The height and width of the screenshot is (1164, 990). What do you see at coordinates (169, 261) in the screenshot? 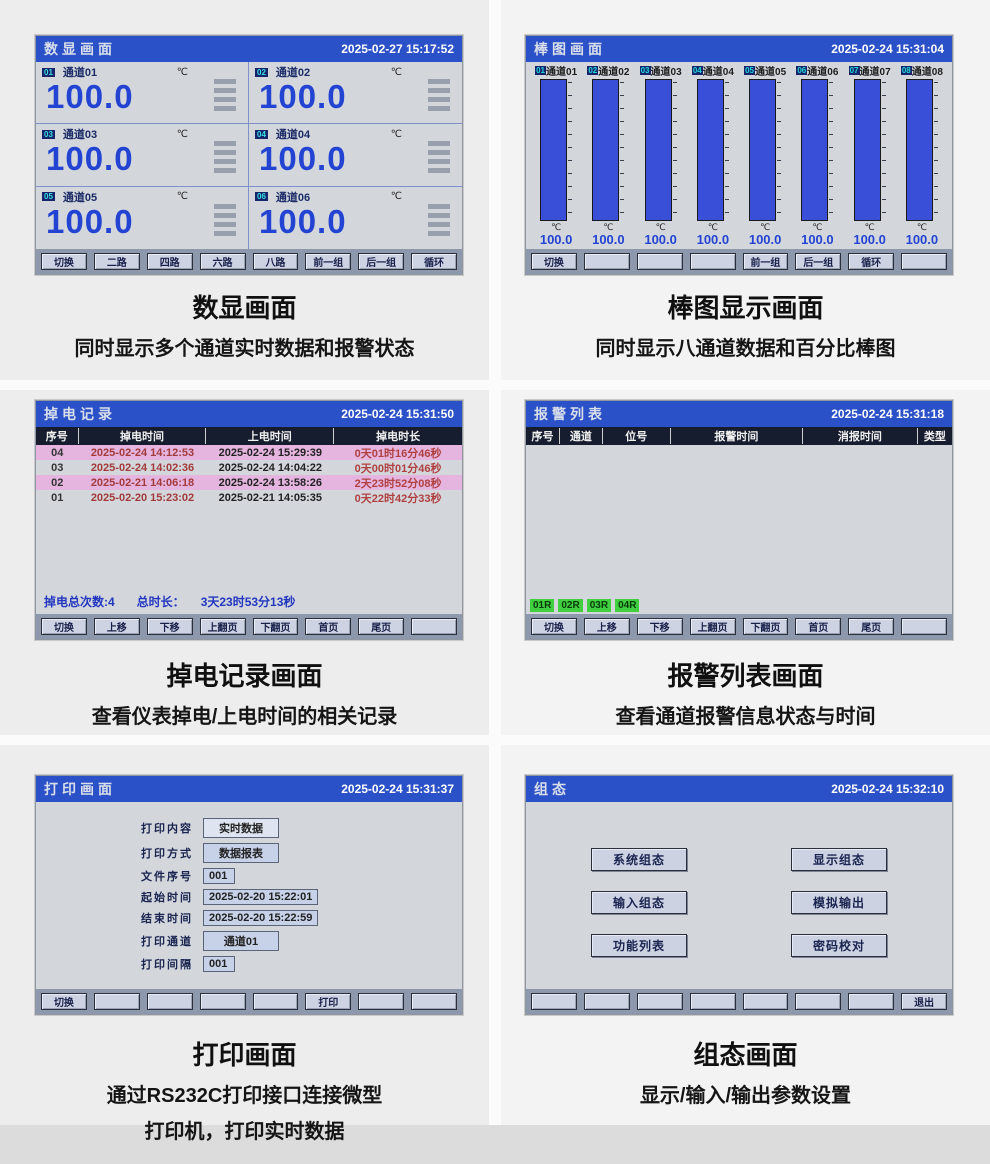
I see `softkey-button: 四路` at bounding box center [169, 261].